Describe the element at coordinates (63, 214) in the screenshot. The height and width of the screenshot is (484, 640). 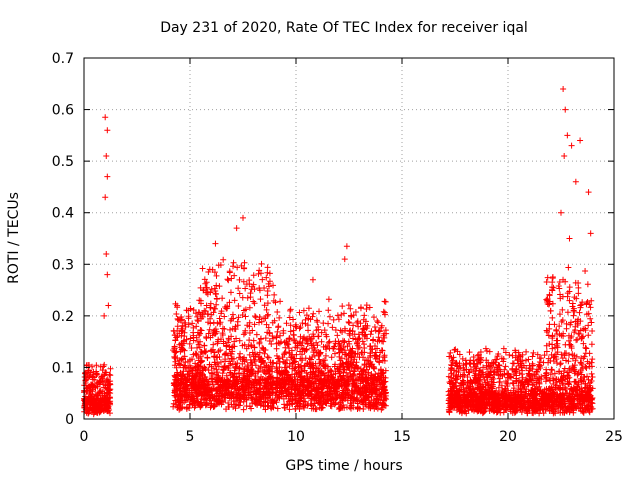
I see `y-tick-label: 0.4` at that location.